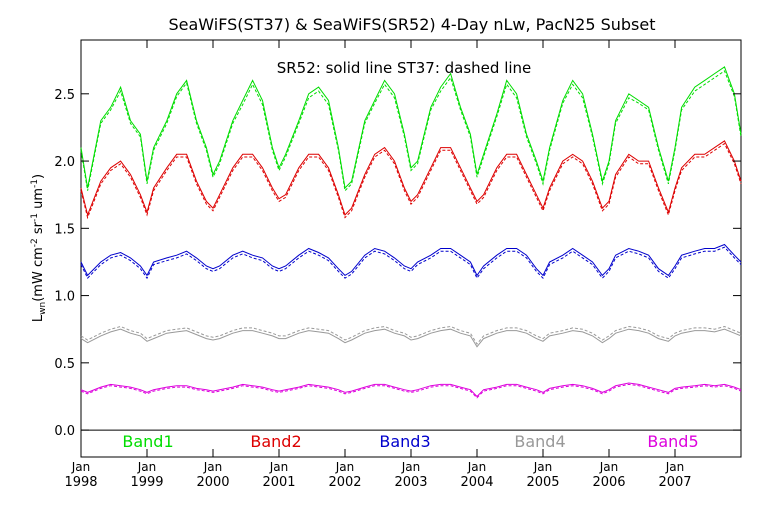 This screenshot has width=768, height=512. What do you see at coordinates (411, 338) in the screenshot?
I see `series-band4-sr52-solid-line` at bounding box center [411, 338].